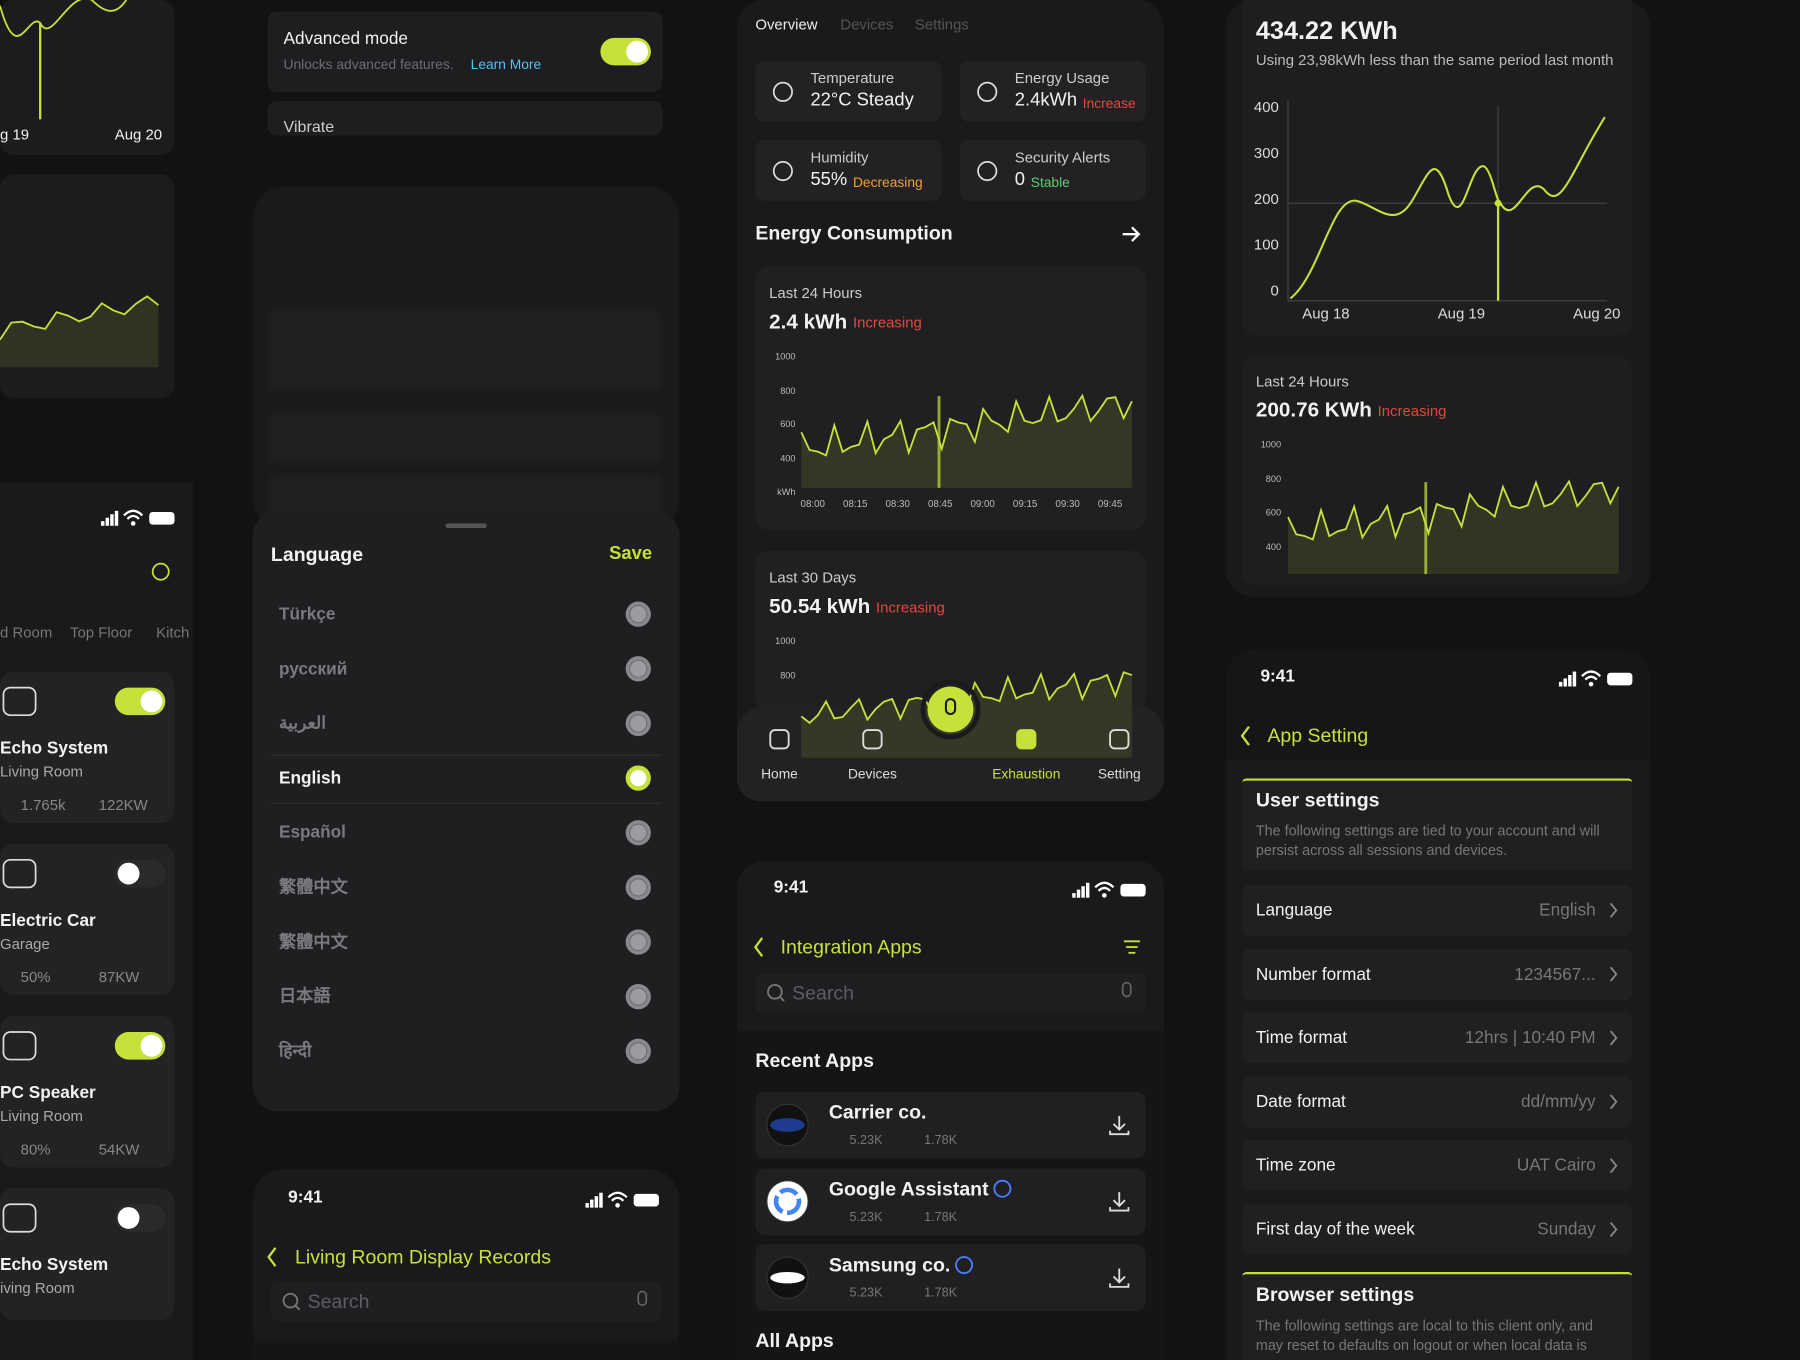 The image size is (1800, 1360). What do you see at coordinates (941, 24) in the screenshot?
I see `tab: Settings` at bounding box center [941, 24].